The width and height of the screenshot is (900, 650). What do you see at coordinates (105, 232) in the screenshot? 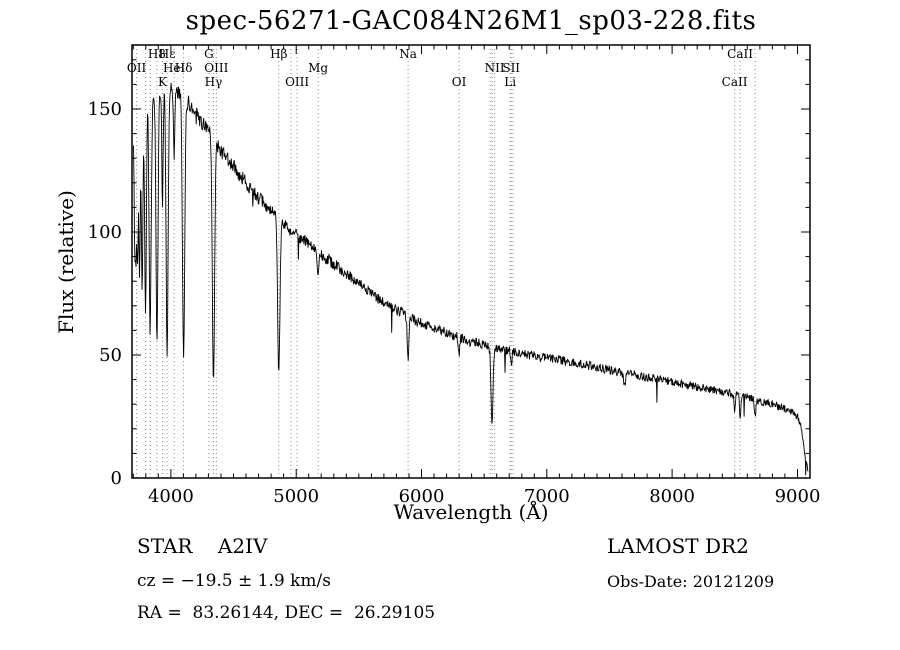
I see `svg-text: 100` at bounding box center [105, 232].